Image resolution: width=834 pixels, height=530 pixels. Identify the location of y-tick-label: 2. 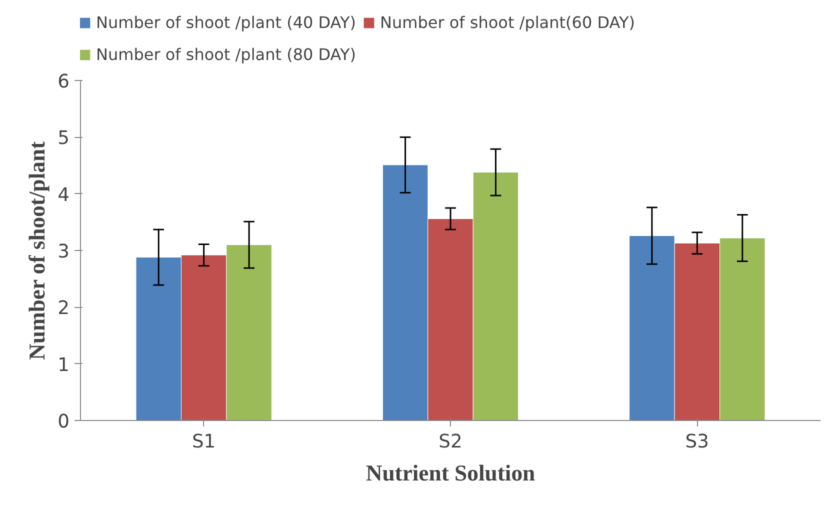
(64, 309).